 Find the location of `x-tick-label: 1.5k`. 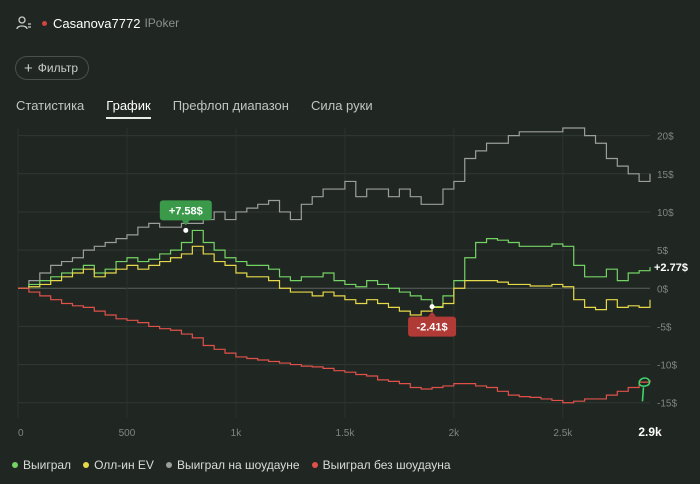

x-tick-label: 1.5k is located at coordinates (345, 433).